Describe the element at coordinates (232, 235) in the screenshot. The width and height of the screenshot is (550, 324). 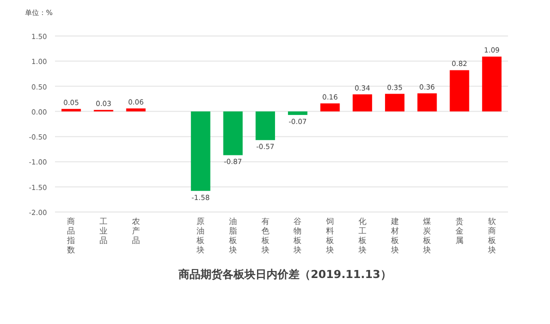
I see `x-tick-label: 油脂板块` at that location.